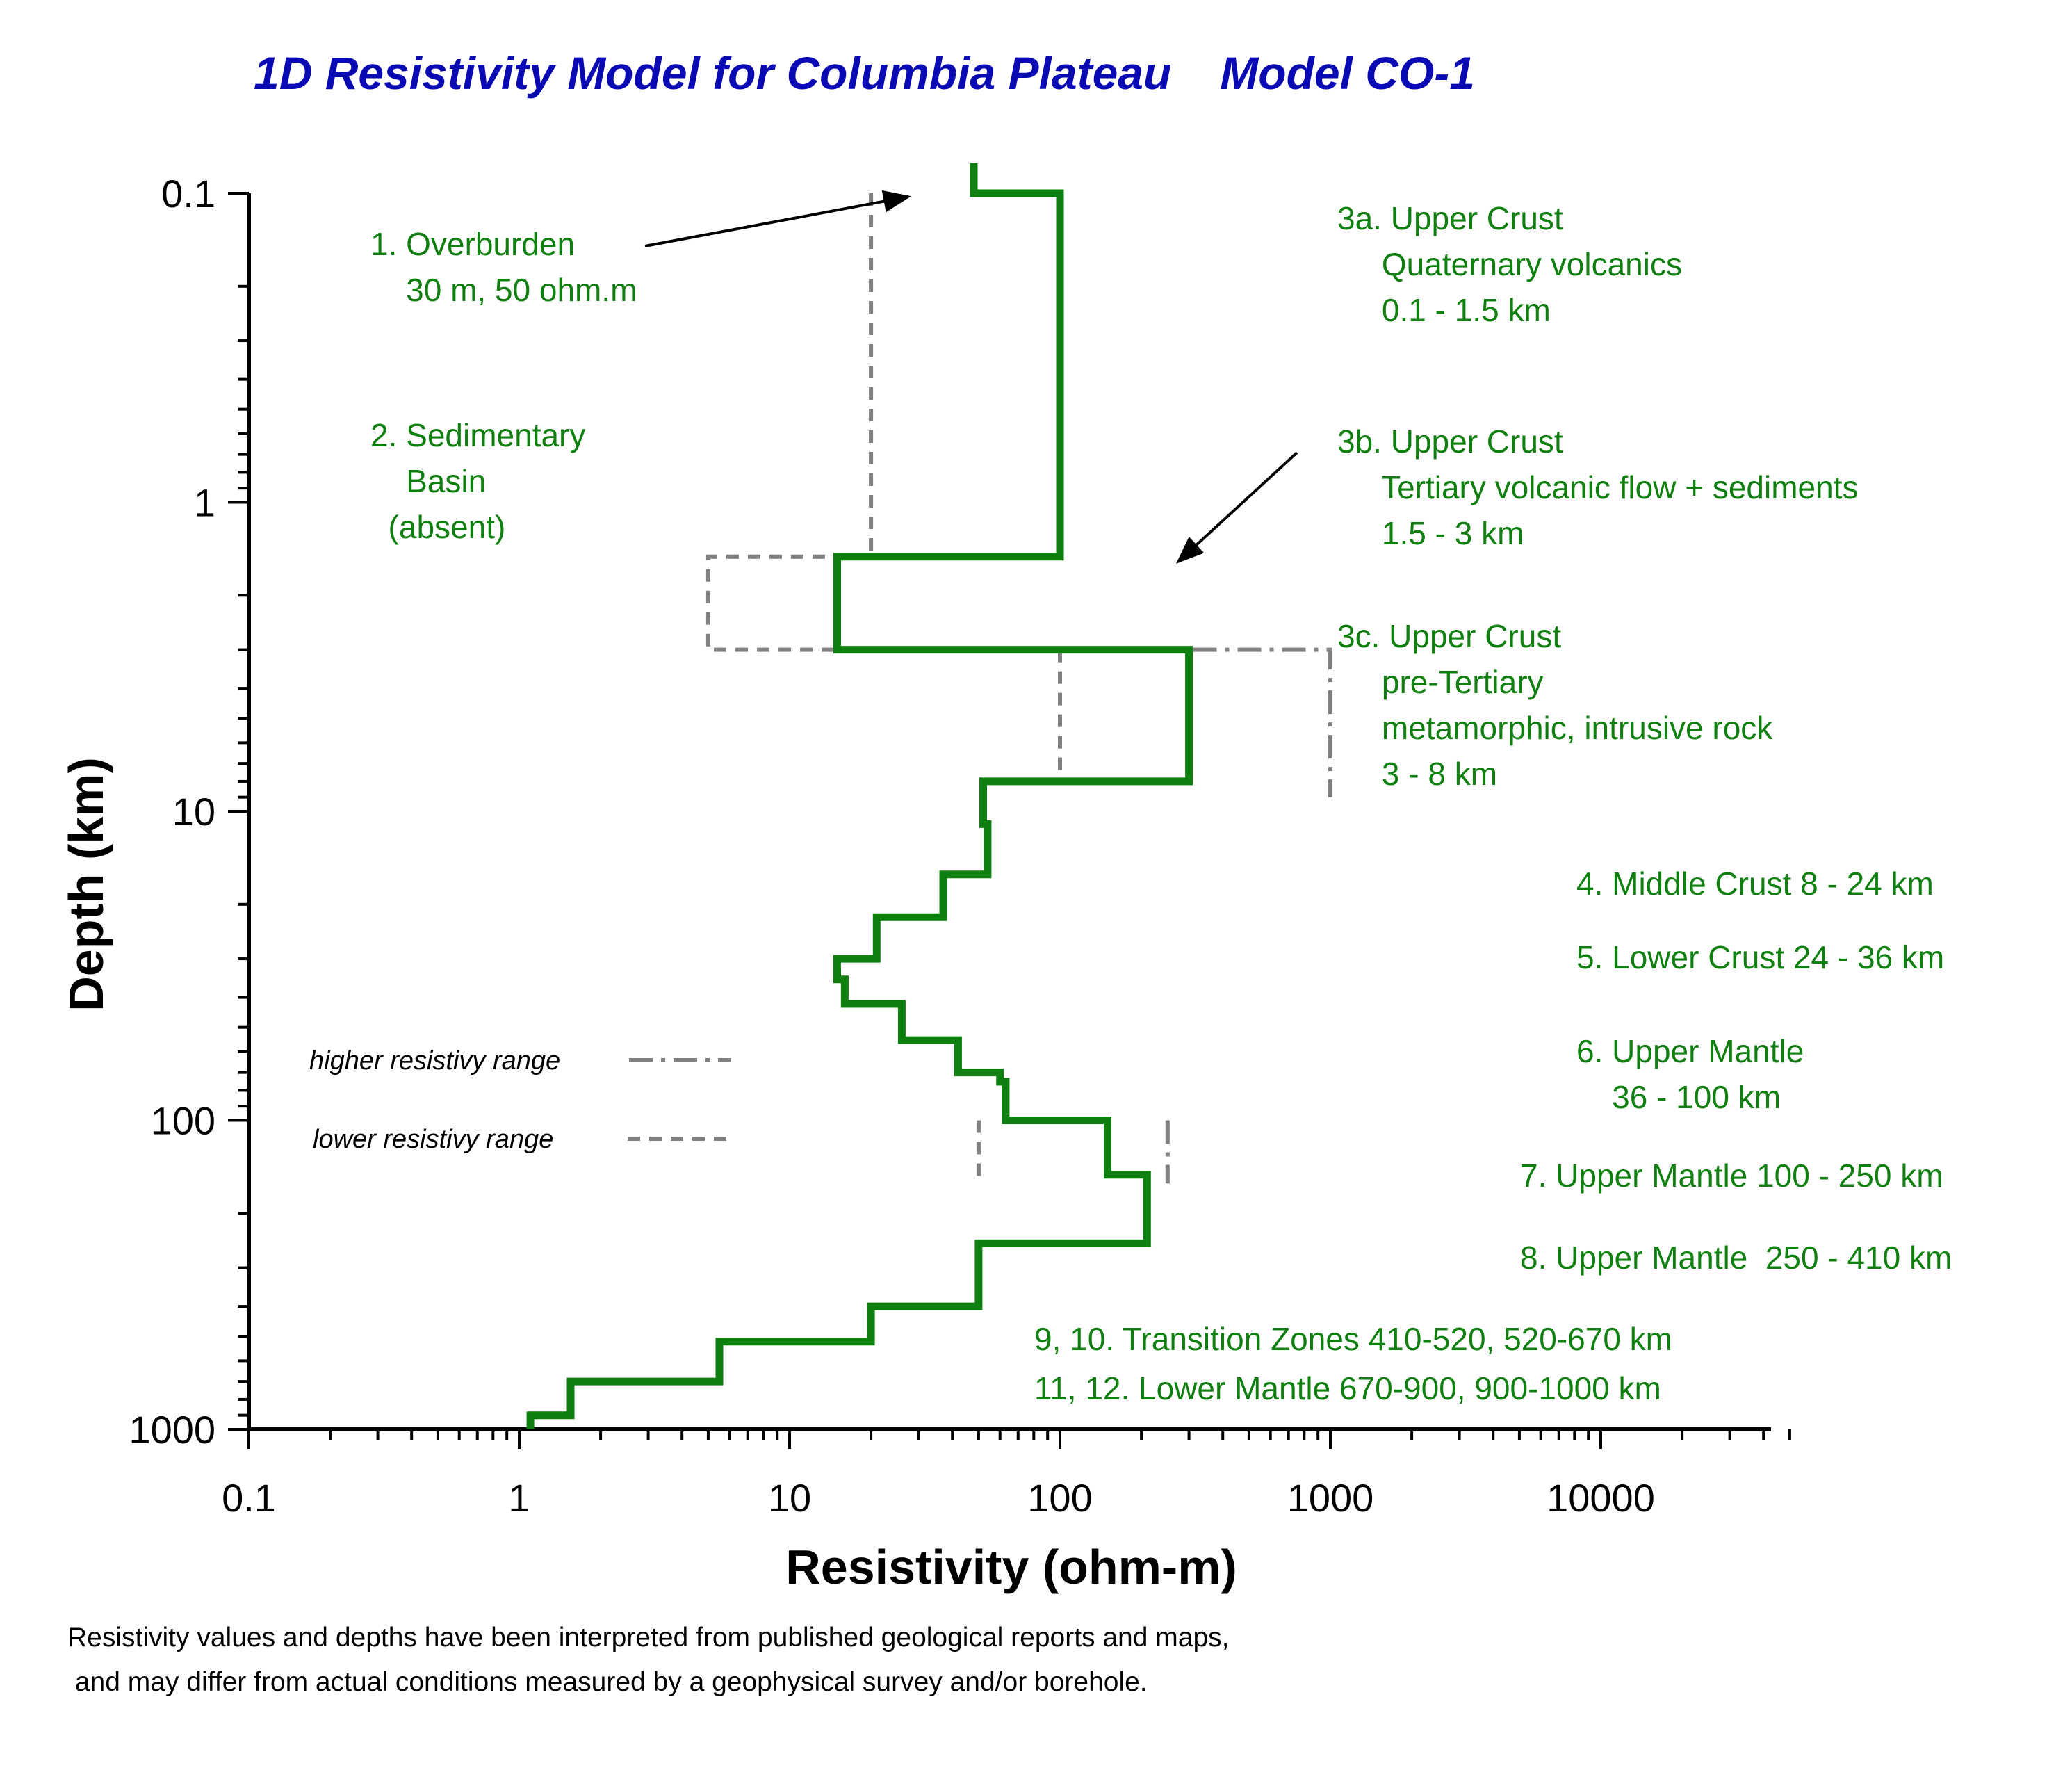 Image resolution: width=2072 pixels, height=1770 pixels. Describe the element at coordinates (183, 1121) in the screenshot. I see `y-tick-label: 100` at that location.